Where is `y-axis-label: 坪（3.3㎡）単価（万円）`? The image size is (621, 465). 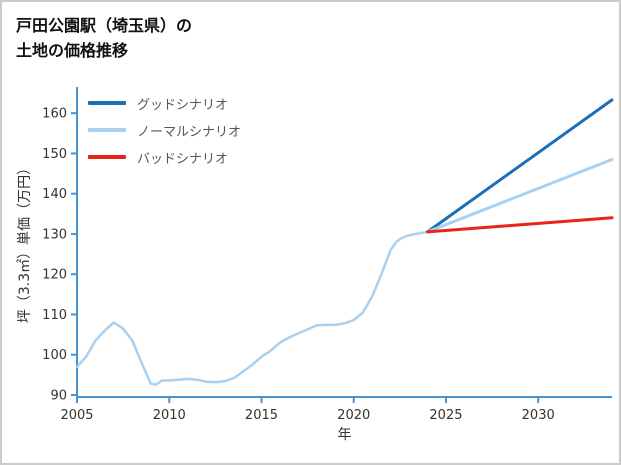
y-axis-label: 坪（3.3㎡）単価（万円） is located at coordinates (25, 242).